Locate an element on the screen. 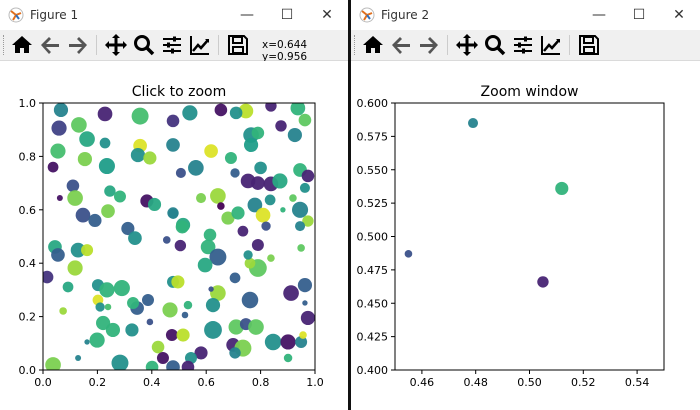 Image resolution: width=700 pixels, height=410 pixels. title-bar: Figure 1 — ☐ ✕ is located at coordinates (174, 15).